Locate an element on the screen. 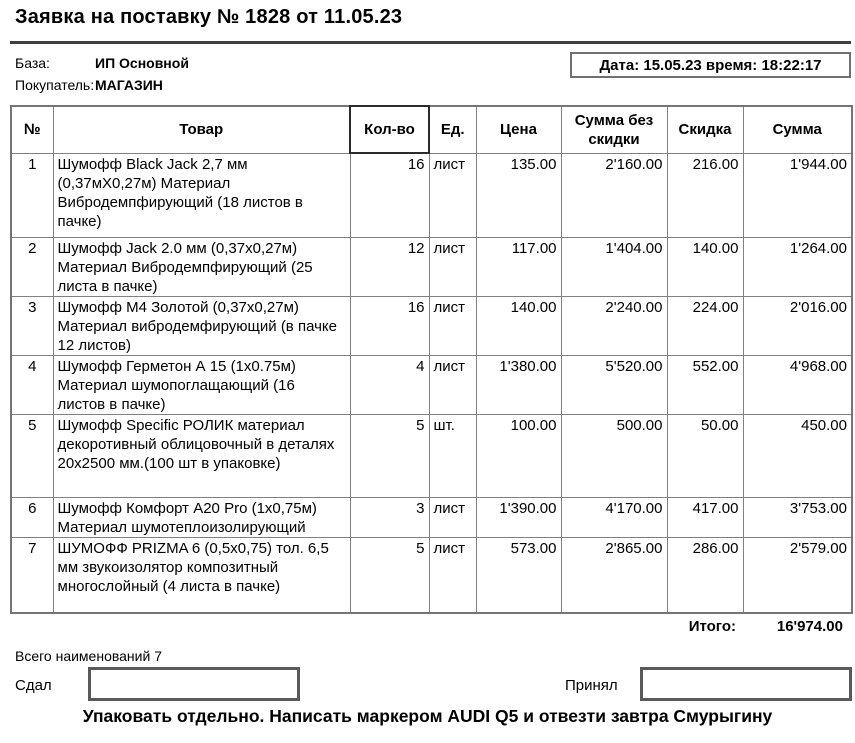 Image resolution: width=855 pixels, height=743 pixels. cell-sum: 450.00 is located at coordinates (797, 455).